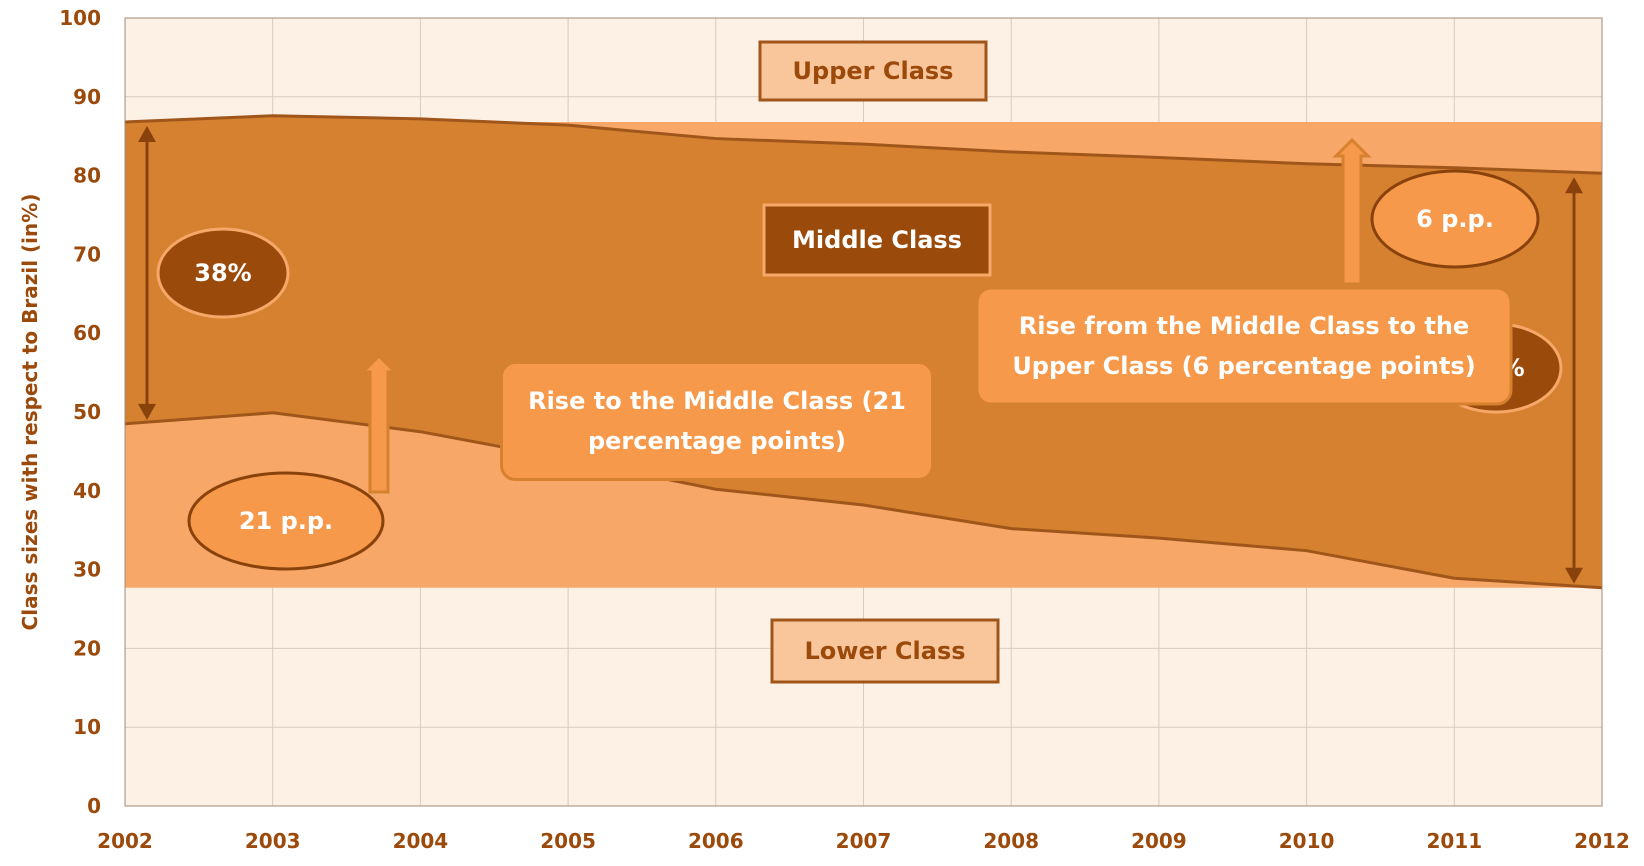  What do you see at coordinates (87, 254) in the screenshot?
I see `y-tick-label: 70` at bounding box center [87, 254].